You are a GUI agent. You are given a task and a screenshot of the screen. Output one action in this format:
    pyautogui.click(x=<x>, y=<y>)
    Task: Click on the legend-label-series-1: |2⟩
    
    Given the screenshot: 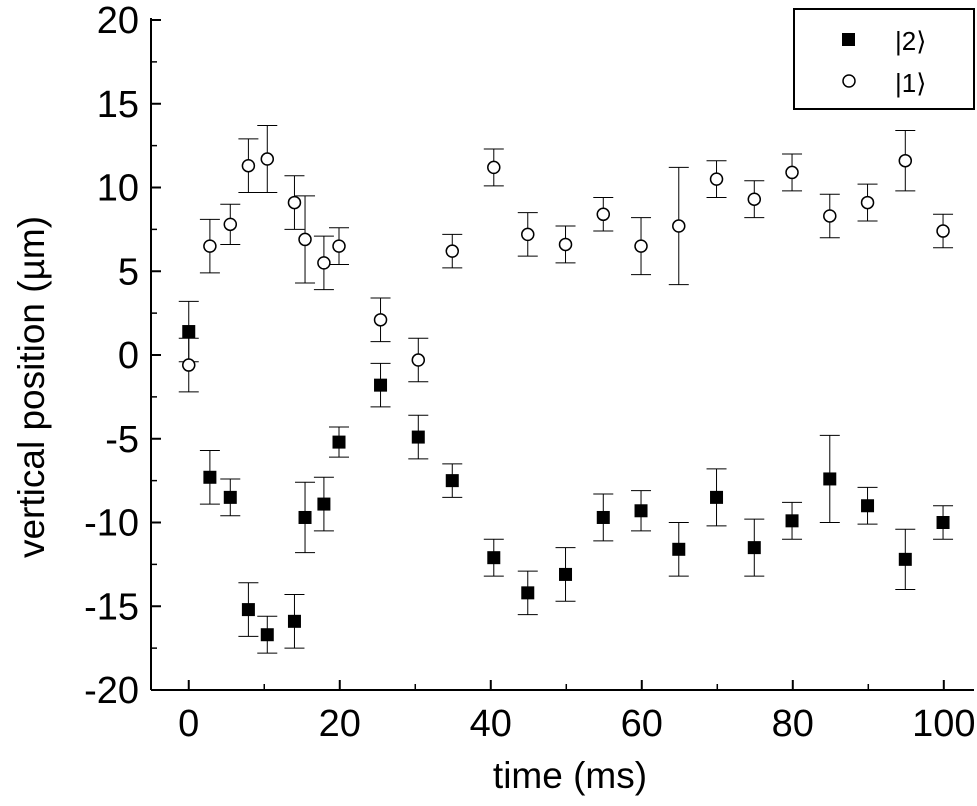 What is the action you would take?
    pyautogui.click(x=910, y=41)
    